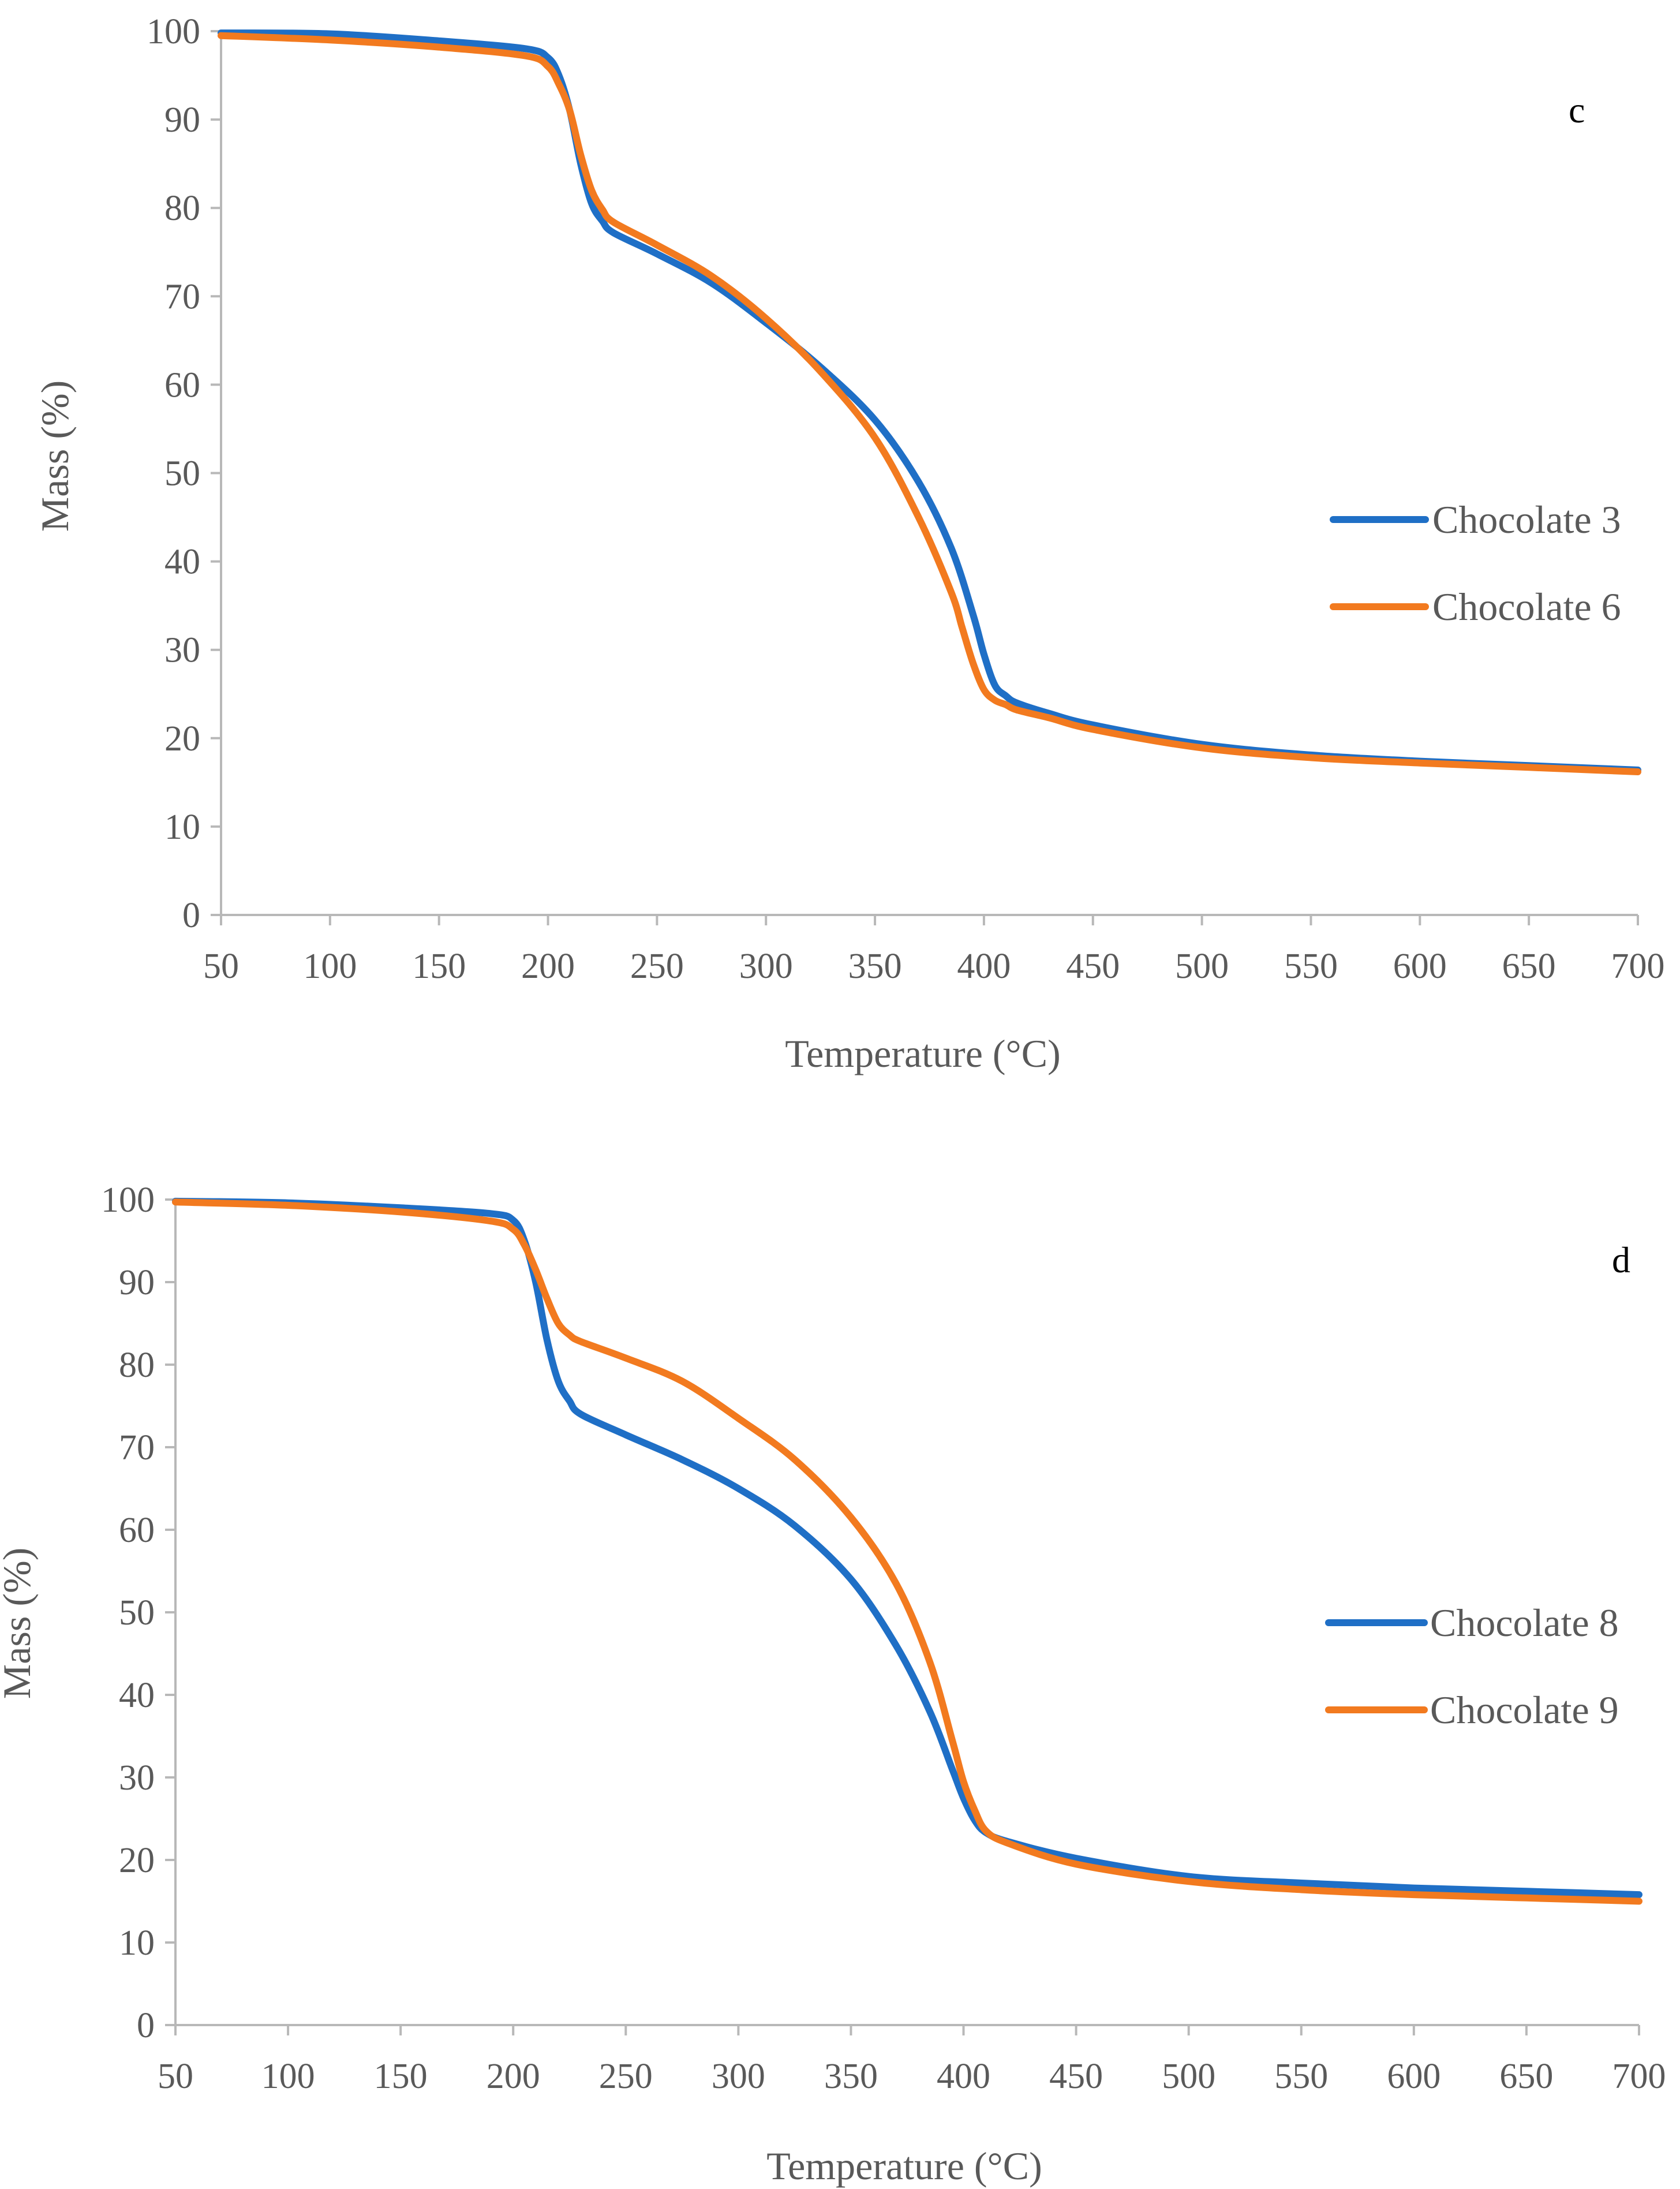 The width and height of the screenshot is (1680, 2189). Describe the element at coordinates (1527, 607) in the screenshot. I see `legend-label-chocolate-6: Chocolate 6` at that location.